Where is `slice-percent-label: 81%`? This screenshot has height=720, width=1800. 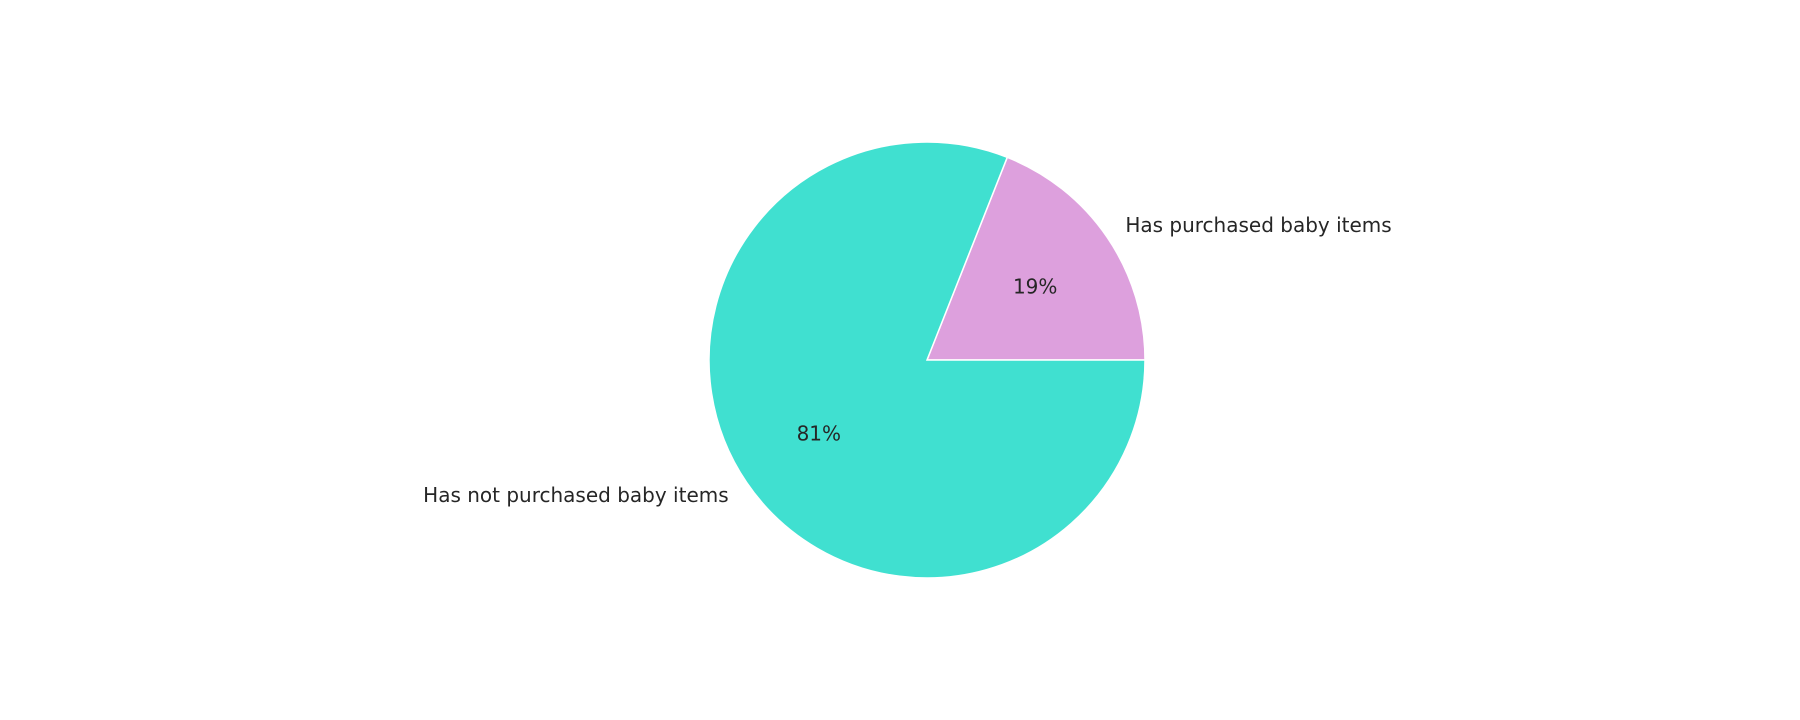
slice-percent-label: 81% is located at coordinates (819, 434).